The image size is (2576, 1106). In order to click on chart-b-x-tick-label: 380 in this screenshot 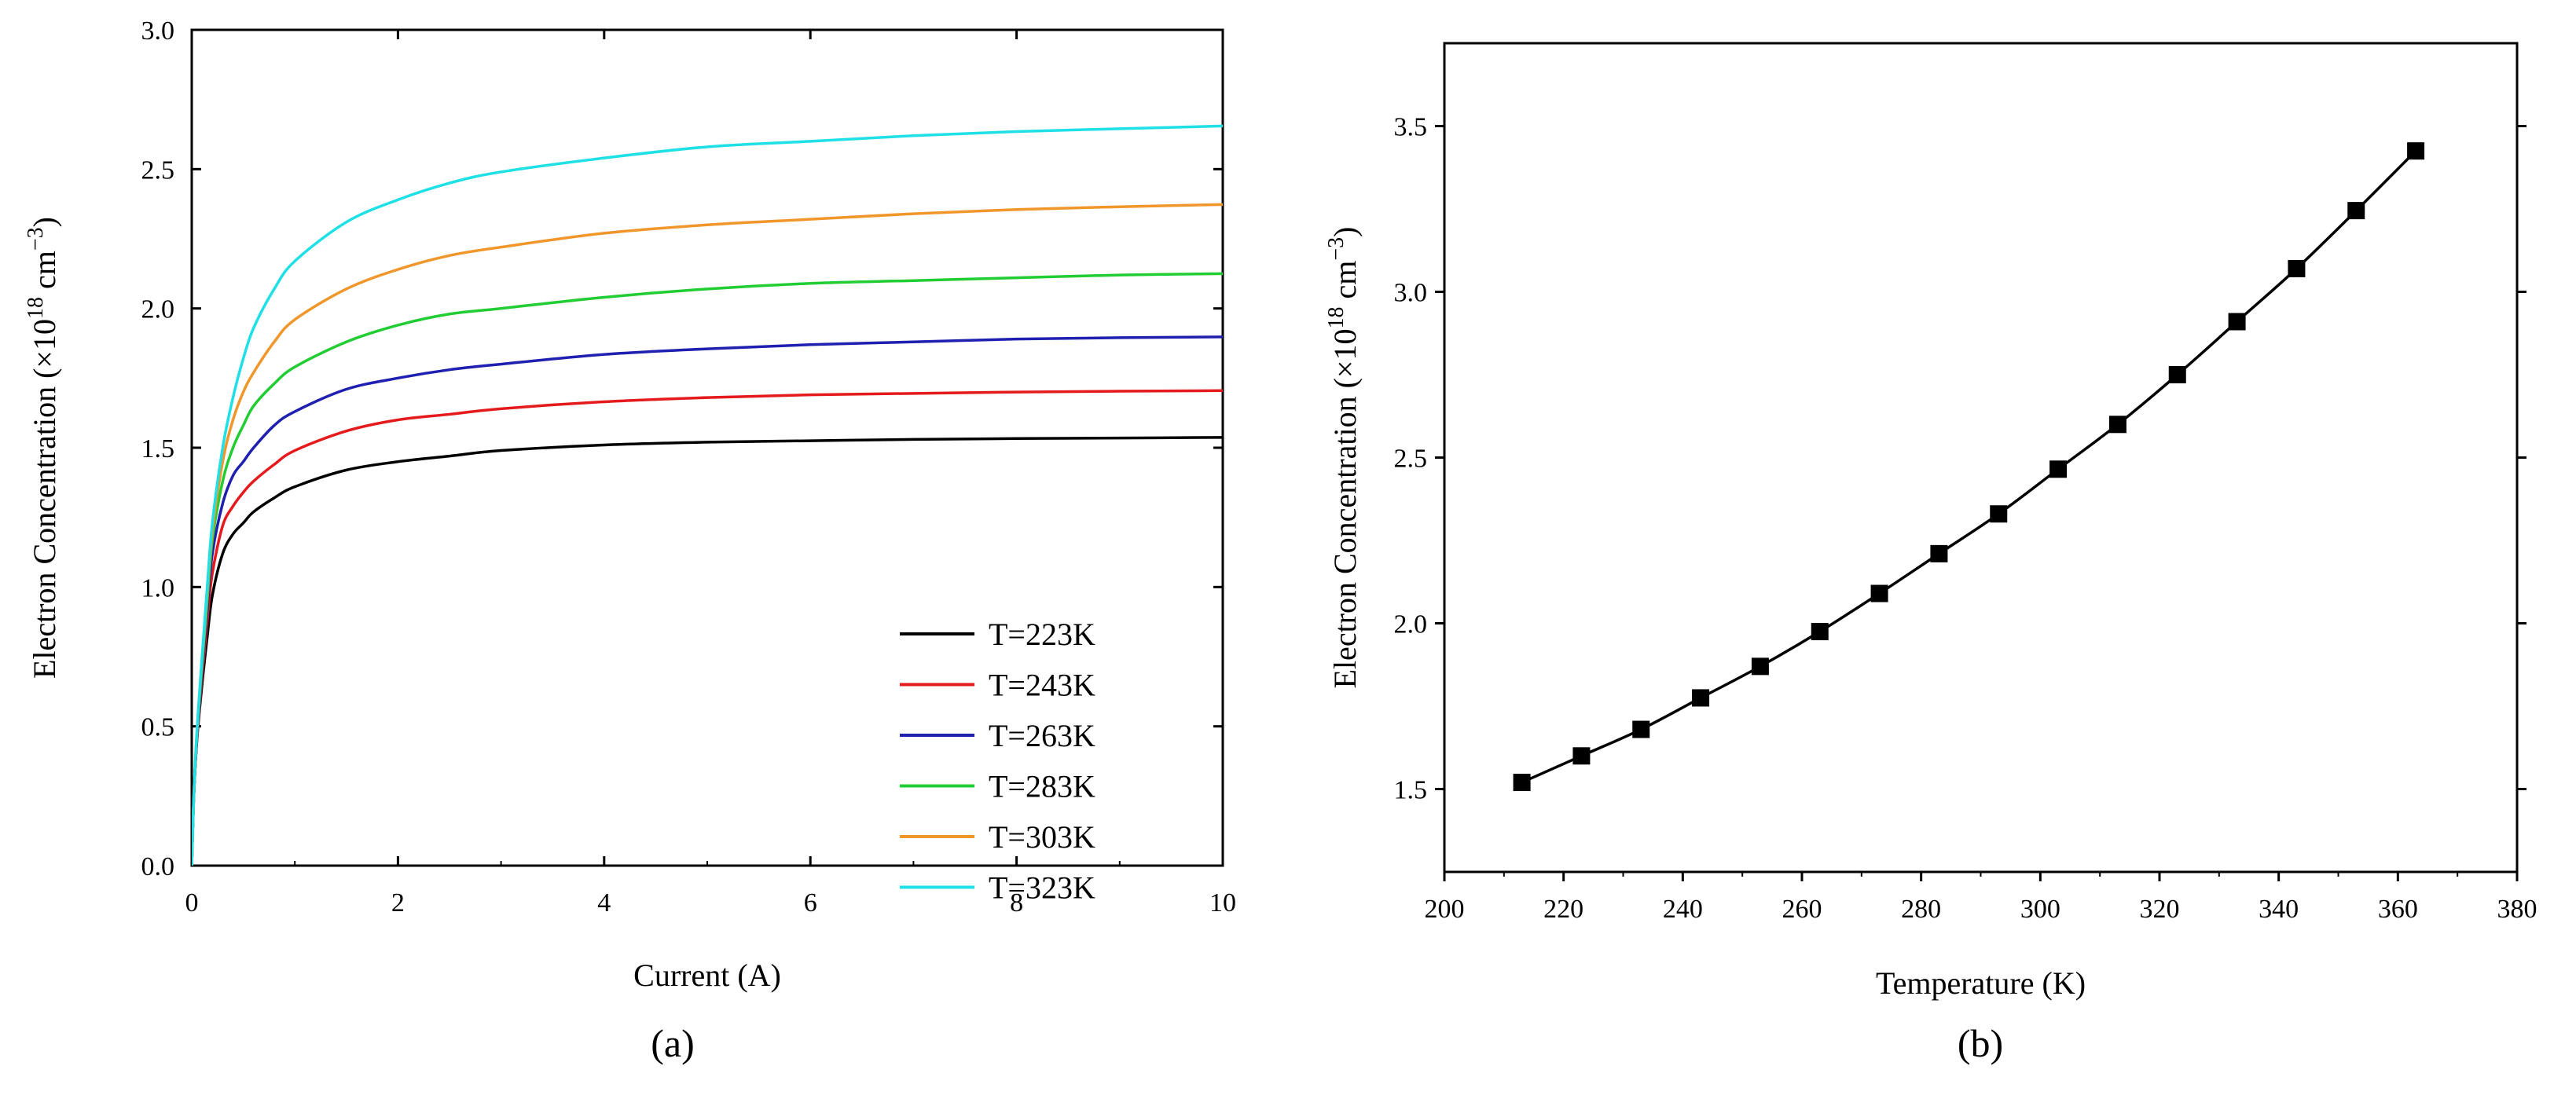, I will do `click(2517, 909)`.